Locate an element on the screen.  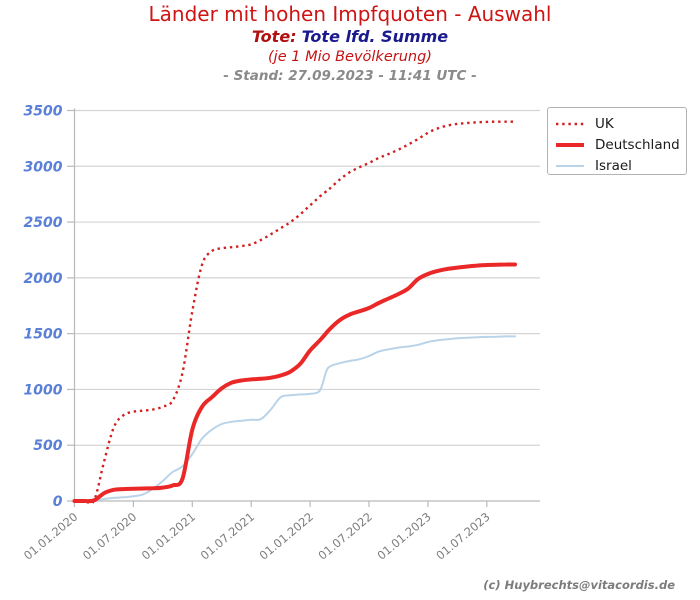
legend-line-uk is located at coordinates (570, 123).